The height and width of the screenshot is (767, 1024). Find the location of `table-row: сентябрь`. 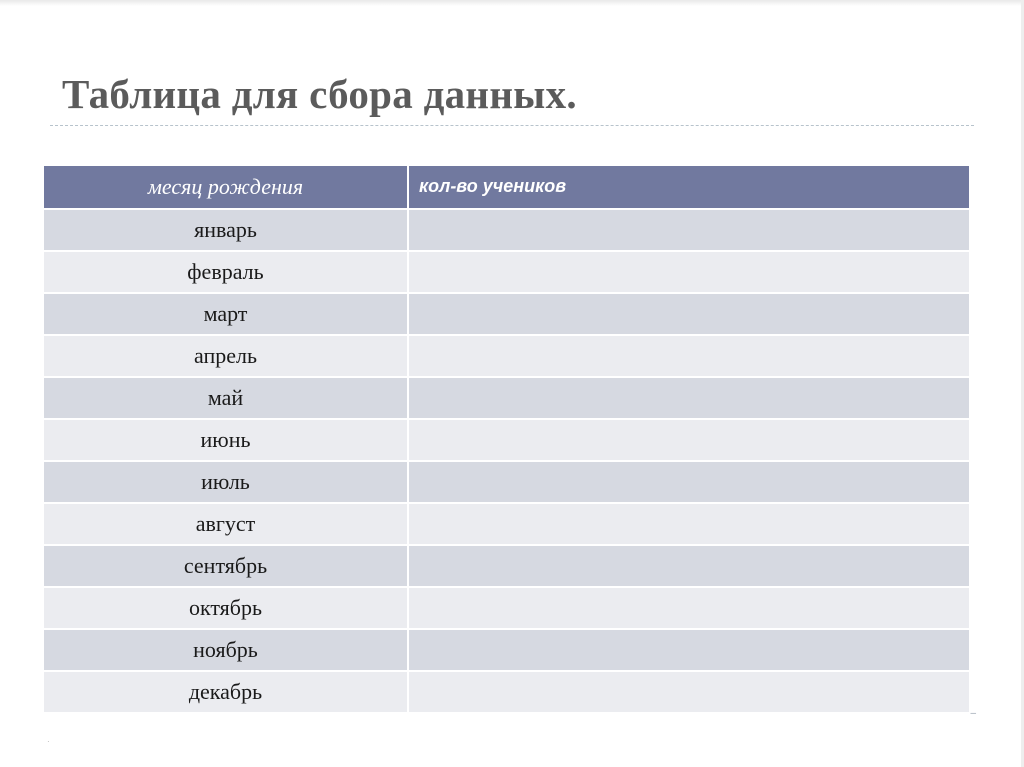

table-row: сентябрь is located at coordinates (506, 566).